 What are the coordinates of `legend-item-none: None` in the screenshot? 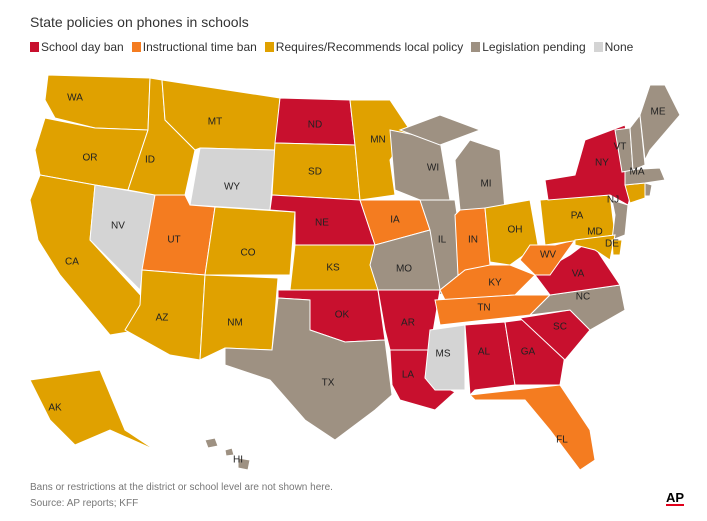 It's located at (613, 47).